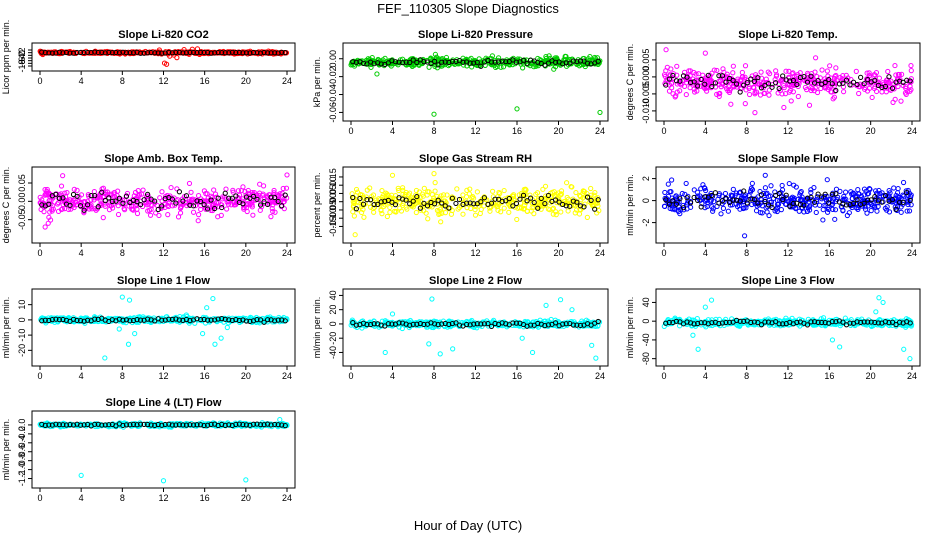  What do you see at coordinates (333, 310) in the screenshot?
I see `y-tick-label: 20` at bounding box center [333, 310].